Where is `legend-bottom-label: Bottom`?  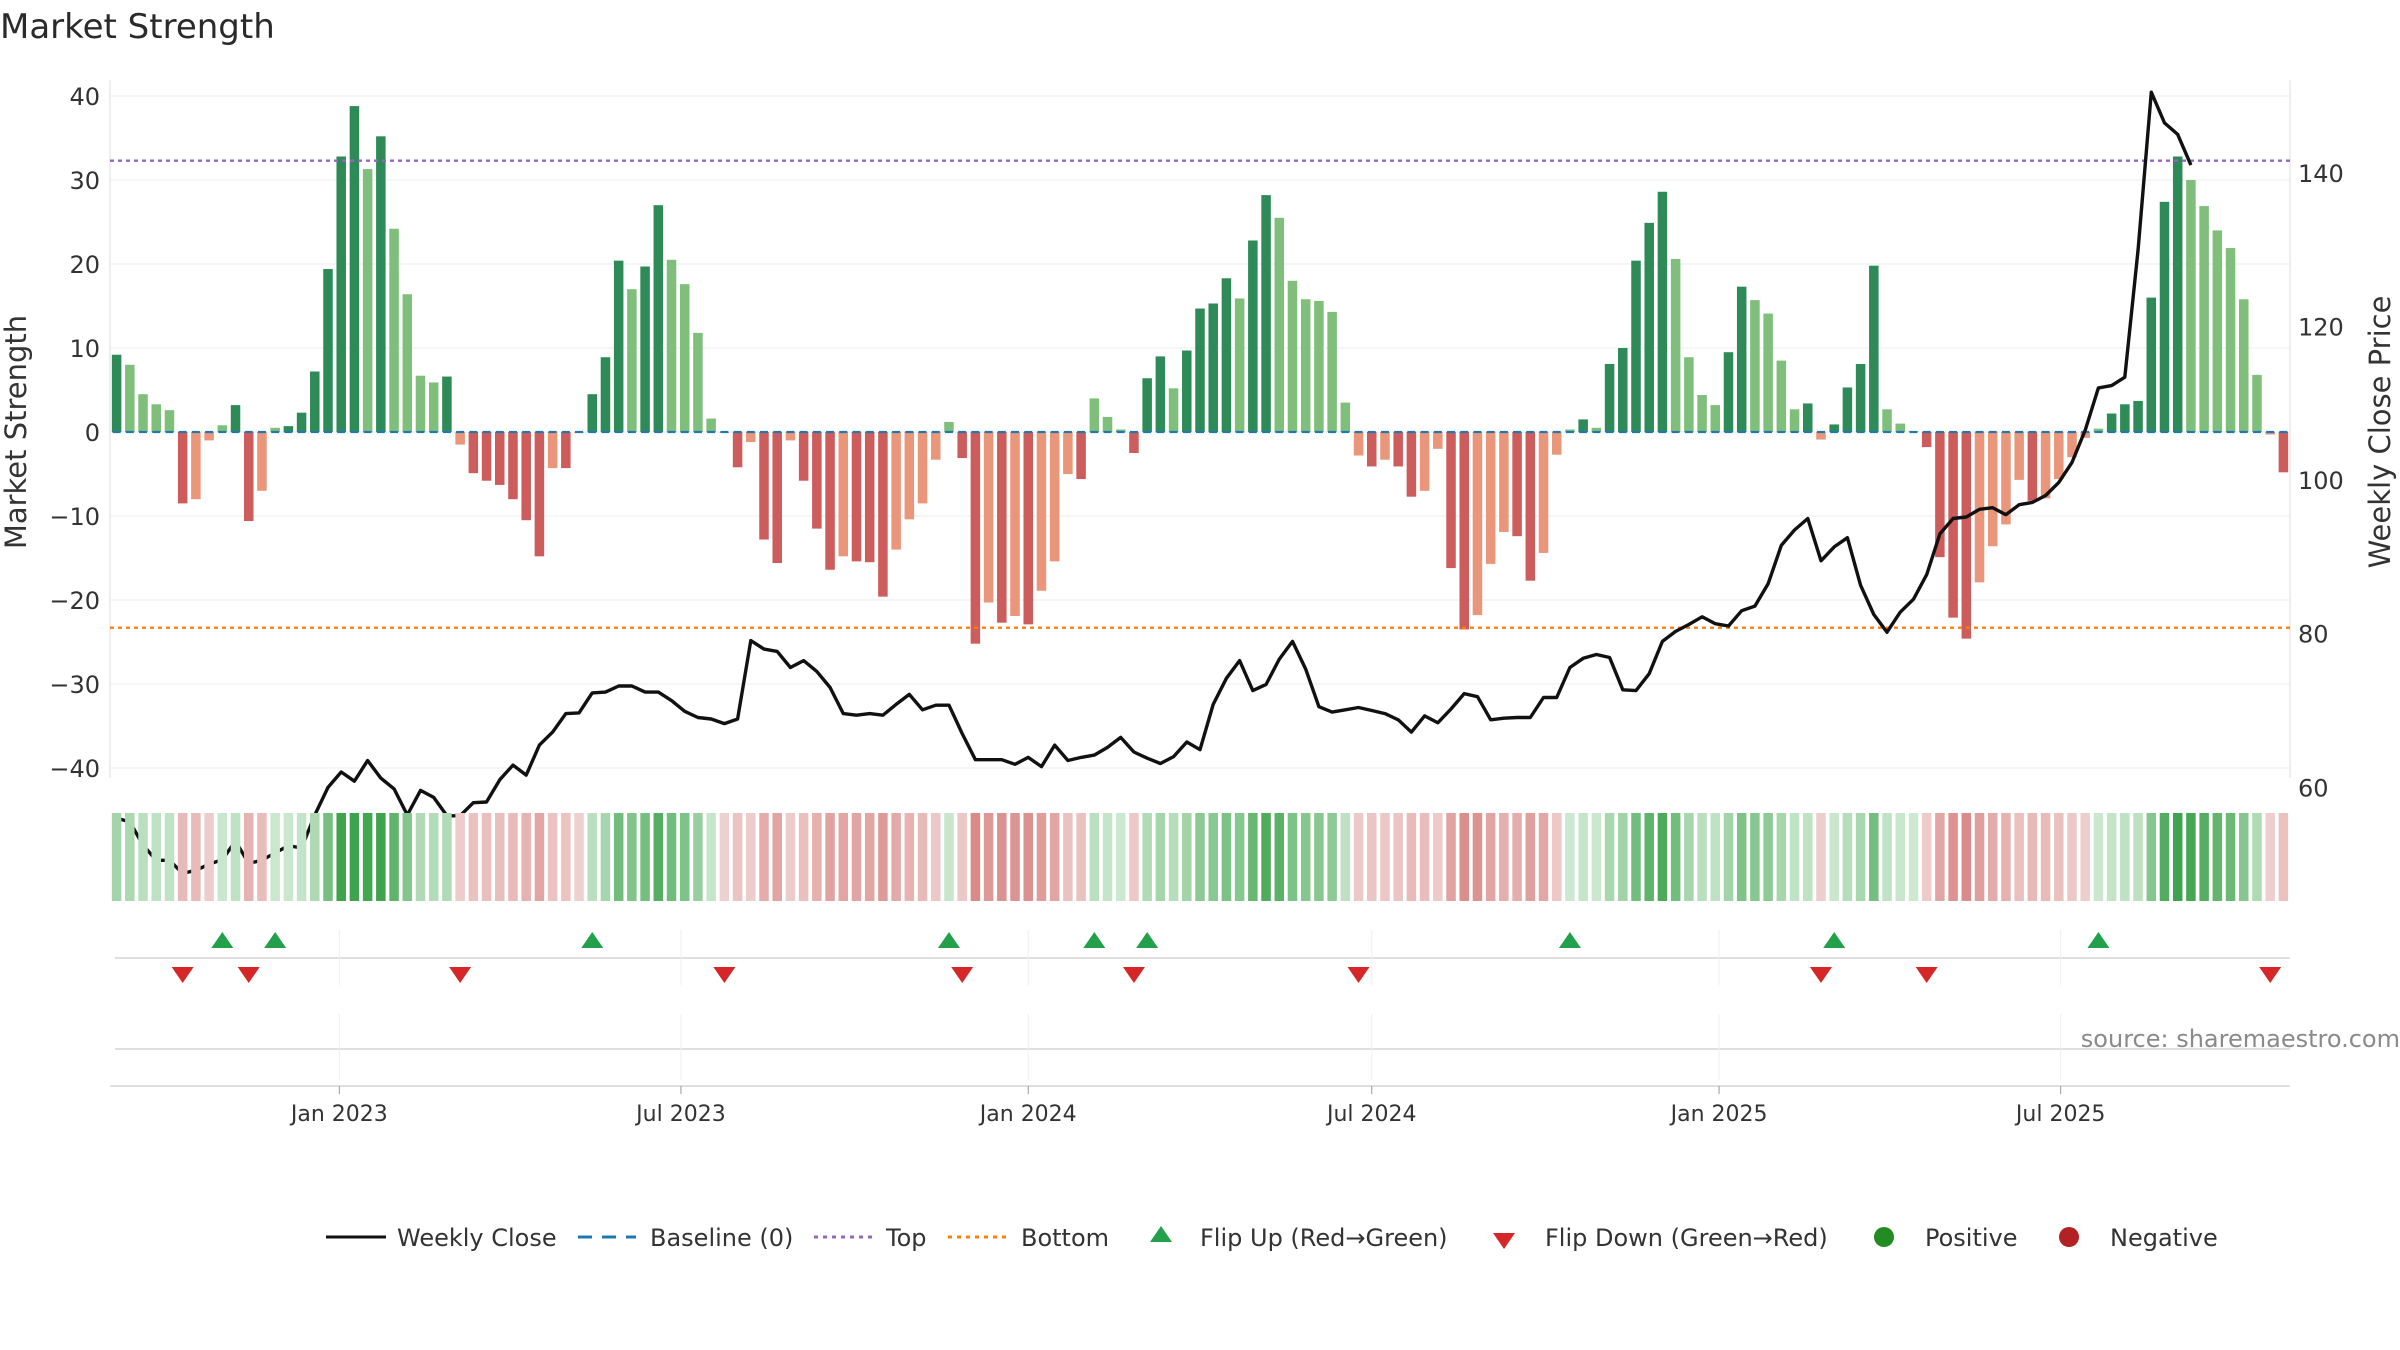 legend-bottom-label: Bottom is located at coordinates (1065, 1238).